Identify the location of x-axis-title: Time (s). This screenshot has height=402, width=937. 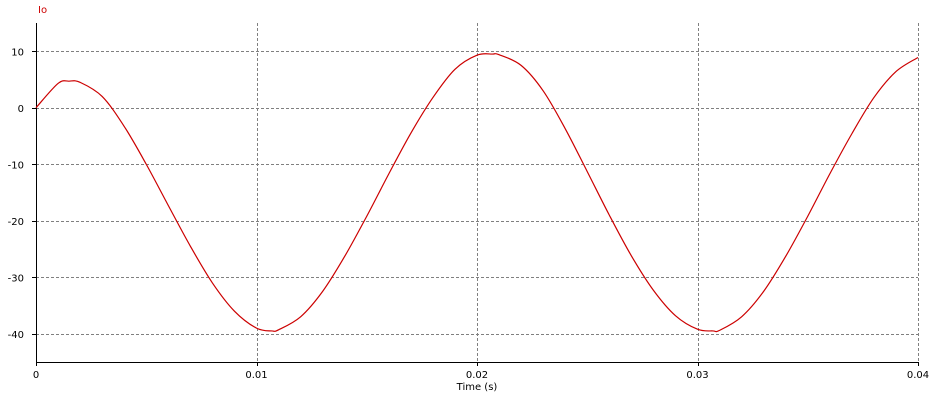
(477, 387).